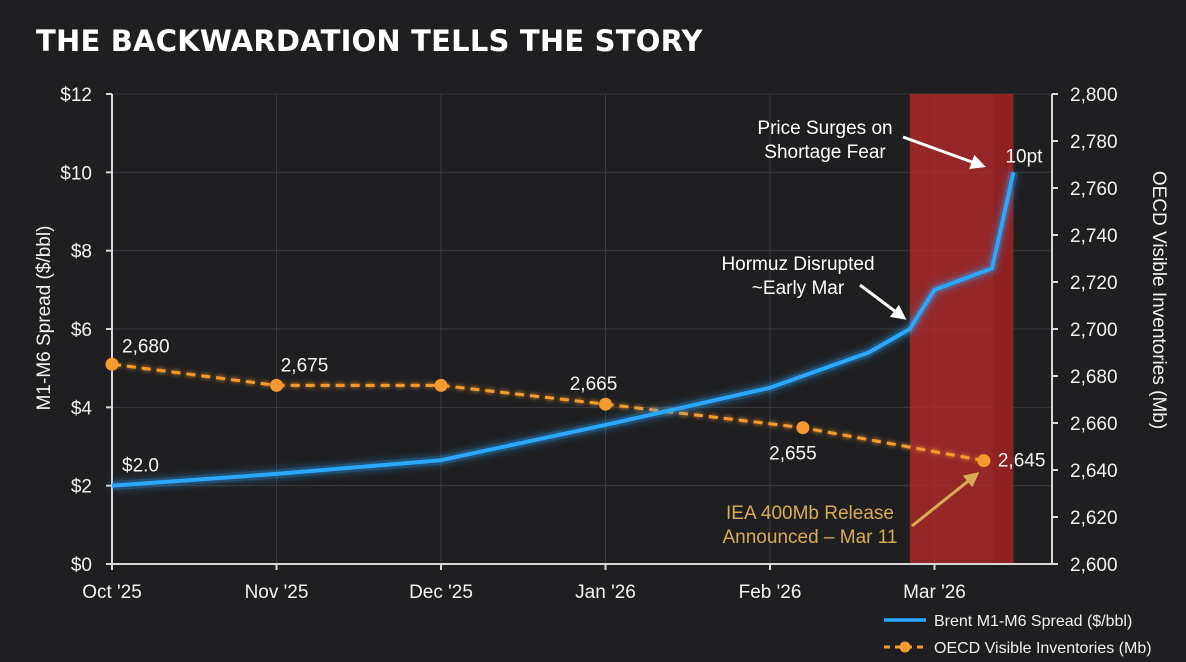 The width and height of the screenshot is (1186, 662). Describe the element at coordinates (76, 173) in the screenshot. I see `left-tick-label: $10` at that location.